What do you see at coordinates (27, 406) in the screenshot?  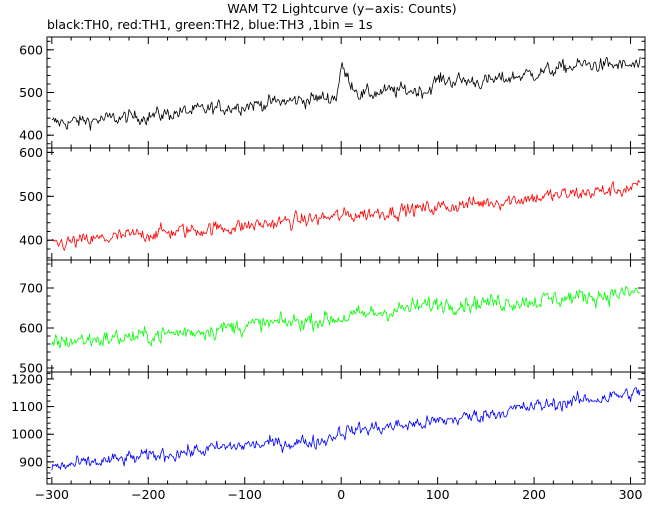 I see `y-tick-label: 1100` at bounding box center [27, 406].